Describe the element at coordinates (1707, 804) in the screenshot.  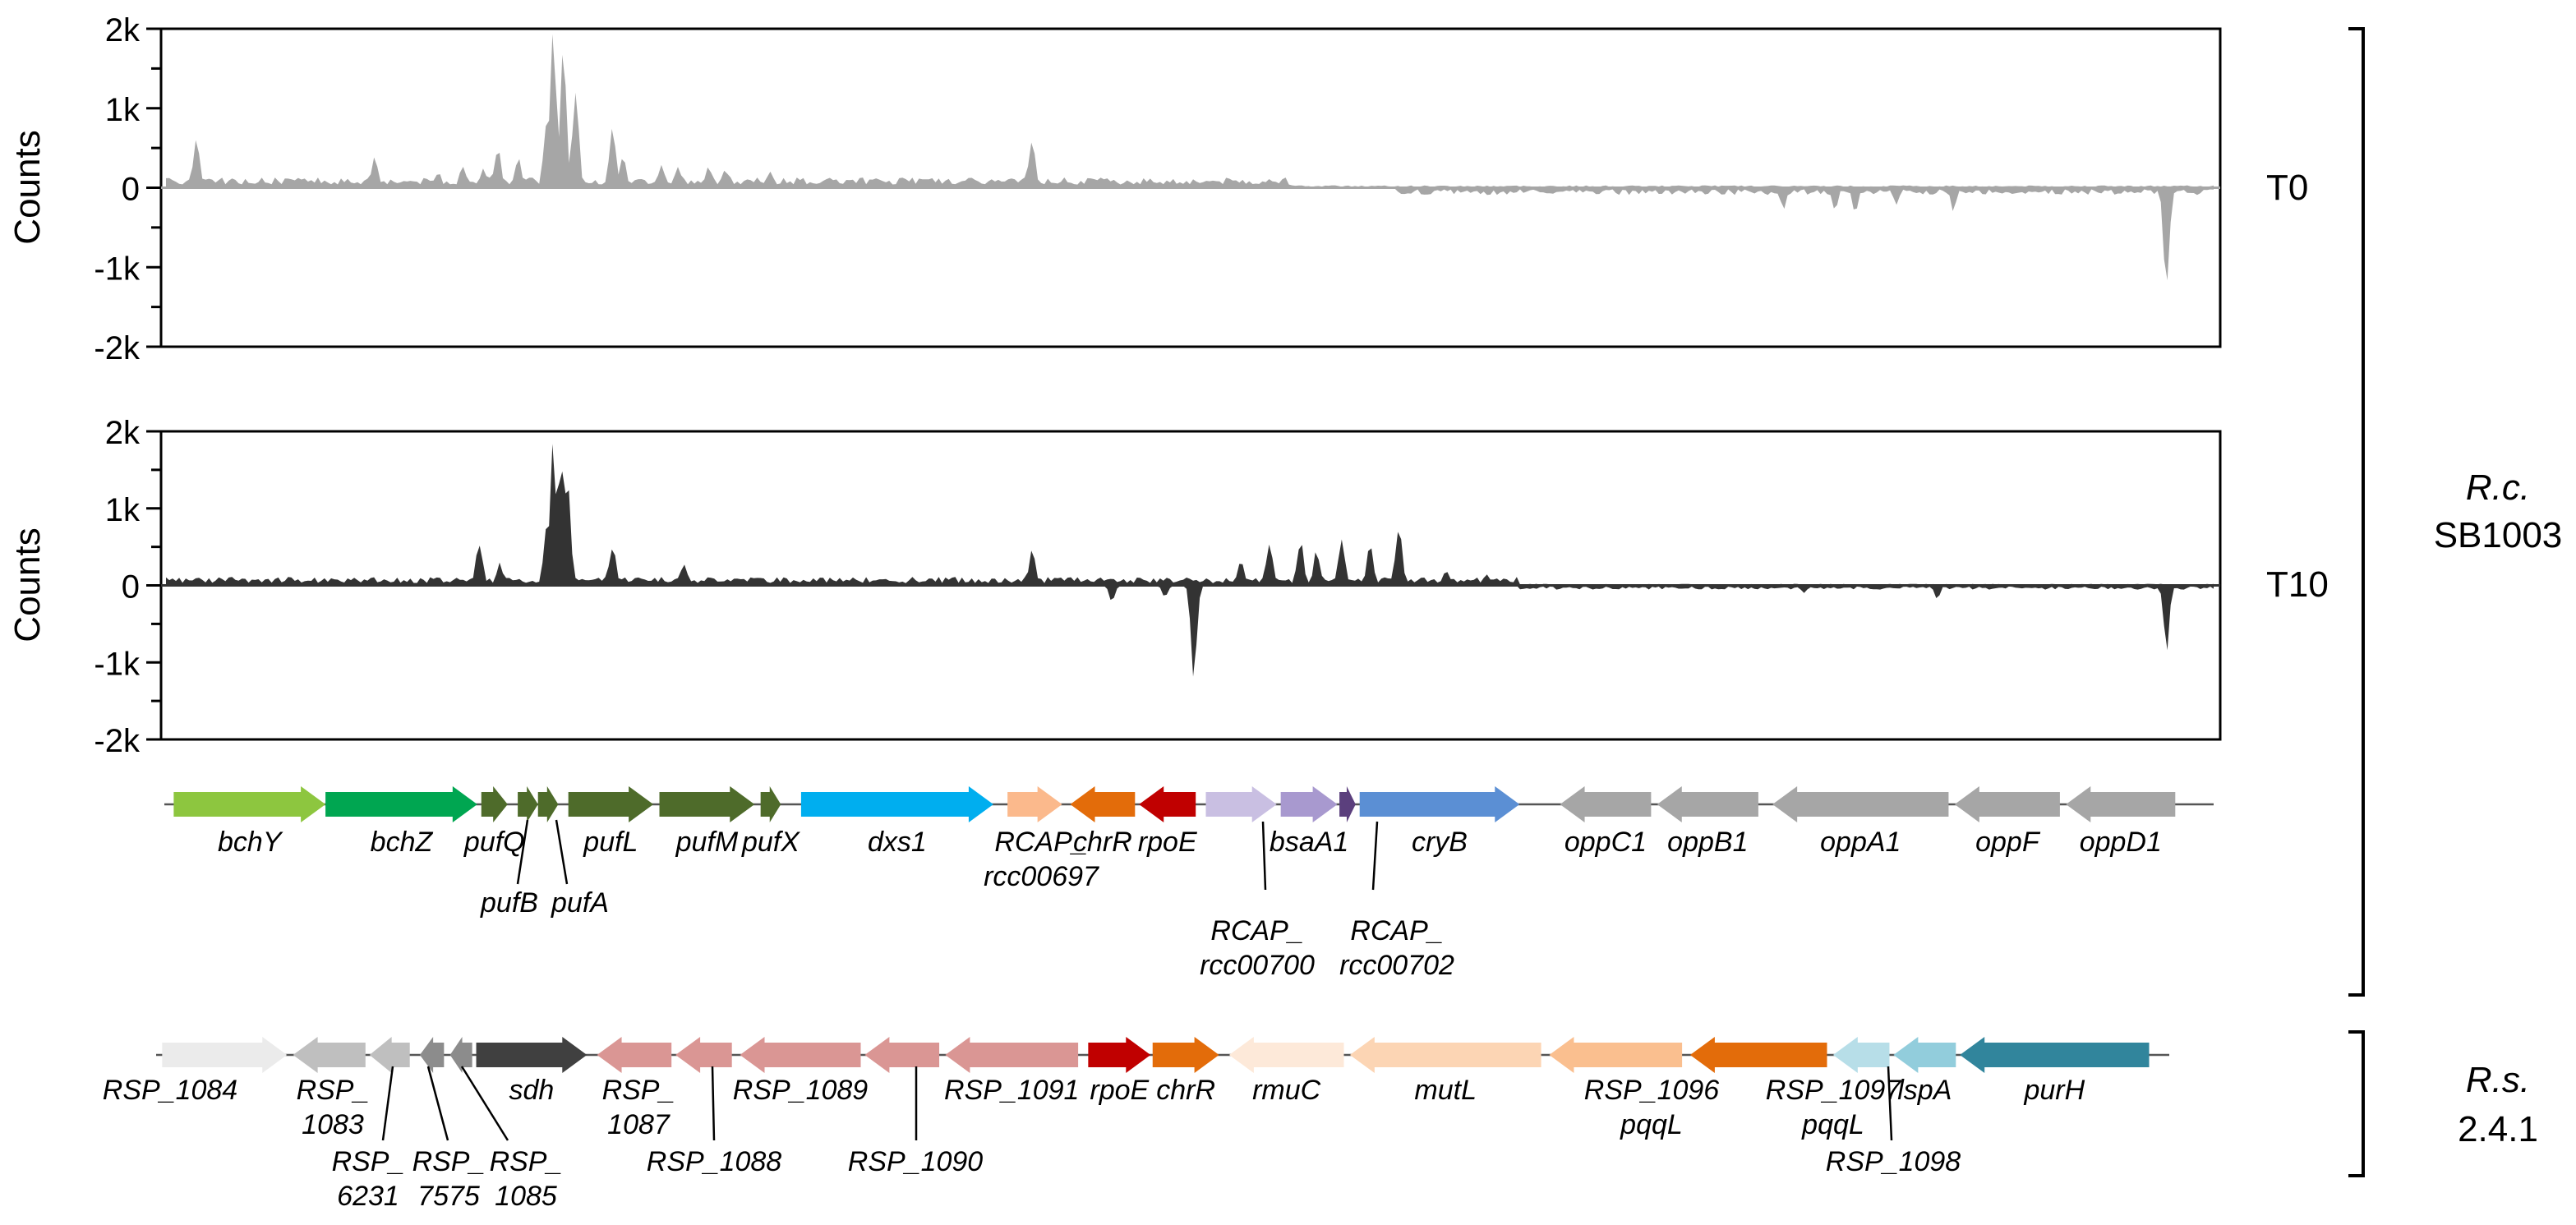
I see `gene-arrow-oppb1` at that location.